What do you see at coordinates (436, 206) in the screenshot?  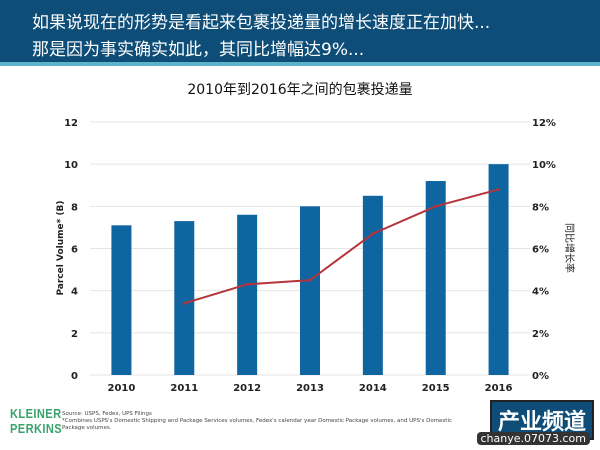 I see `growth-point-2015` at bounding box center [436, 206].